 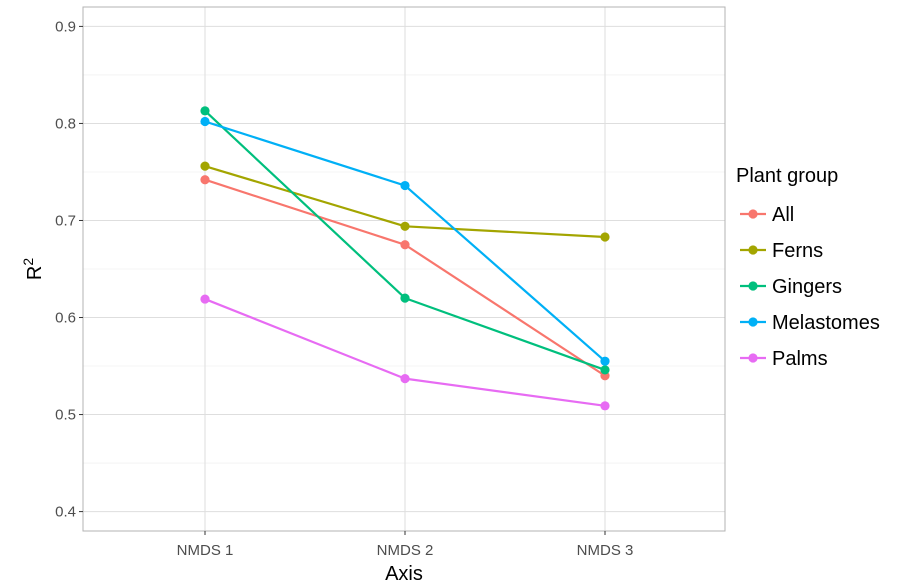 What do you see at coordinates (28, 262) in the screenshot?
I see `y-axis-title-superscript: 2` at bounding box center [28, 262].